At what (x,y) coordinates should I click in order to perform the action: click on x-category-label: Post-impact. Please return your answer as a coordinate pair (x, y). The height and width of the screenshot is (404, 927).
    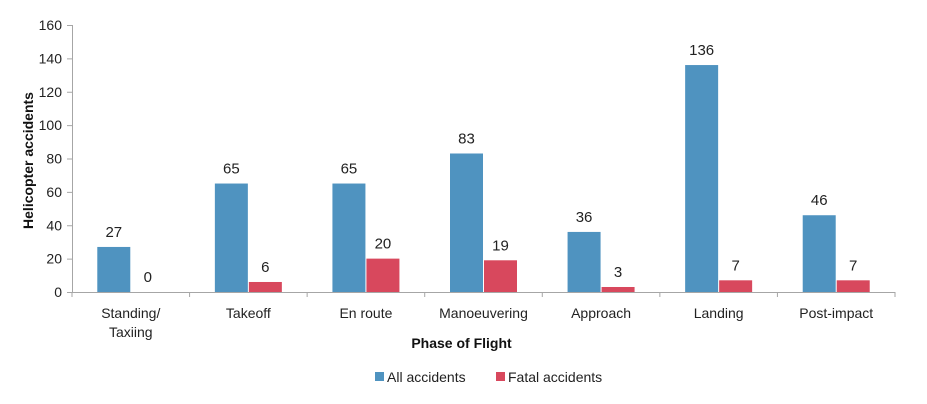
    Looking at the image, I should click on (836, 313).